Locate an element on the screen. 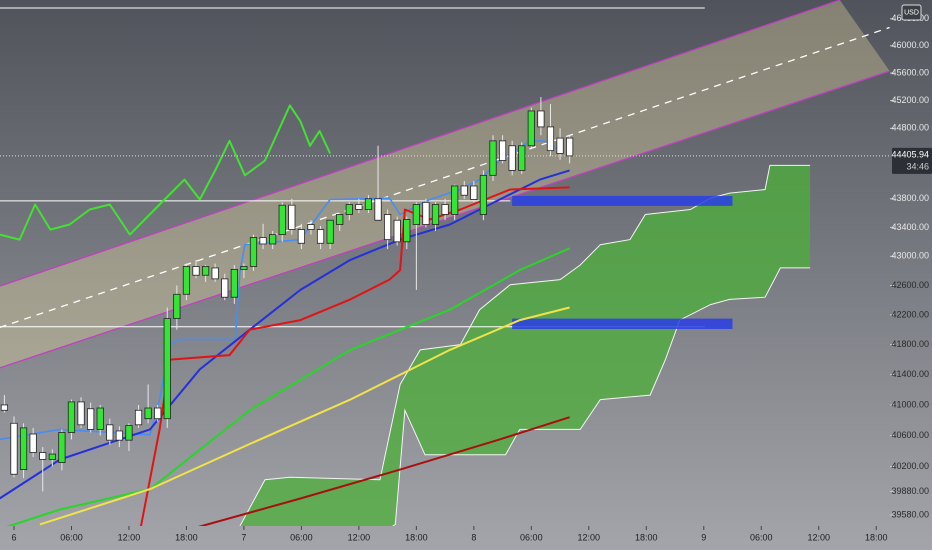 The width and height of the screenshot is (932, 550). y-tick-label: 39580.00 is located at coordinates (910, 514).